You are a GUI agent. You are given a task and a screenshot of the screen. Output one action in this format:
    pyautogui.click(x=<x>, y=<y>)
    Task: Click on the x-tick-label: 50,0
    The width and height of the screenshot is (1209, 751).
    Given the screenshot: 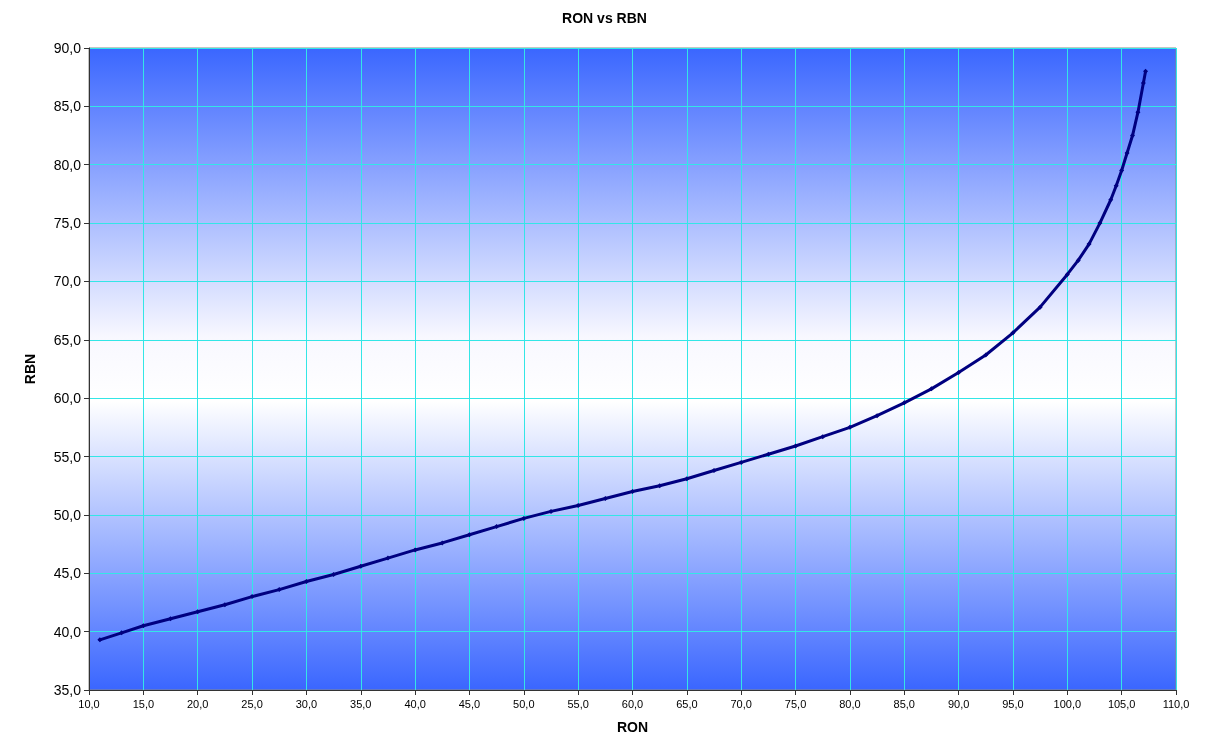 What is the action you would take?
    pyautogui.click(x=524, y=703)
    